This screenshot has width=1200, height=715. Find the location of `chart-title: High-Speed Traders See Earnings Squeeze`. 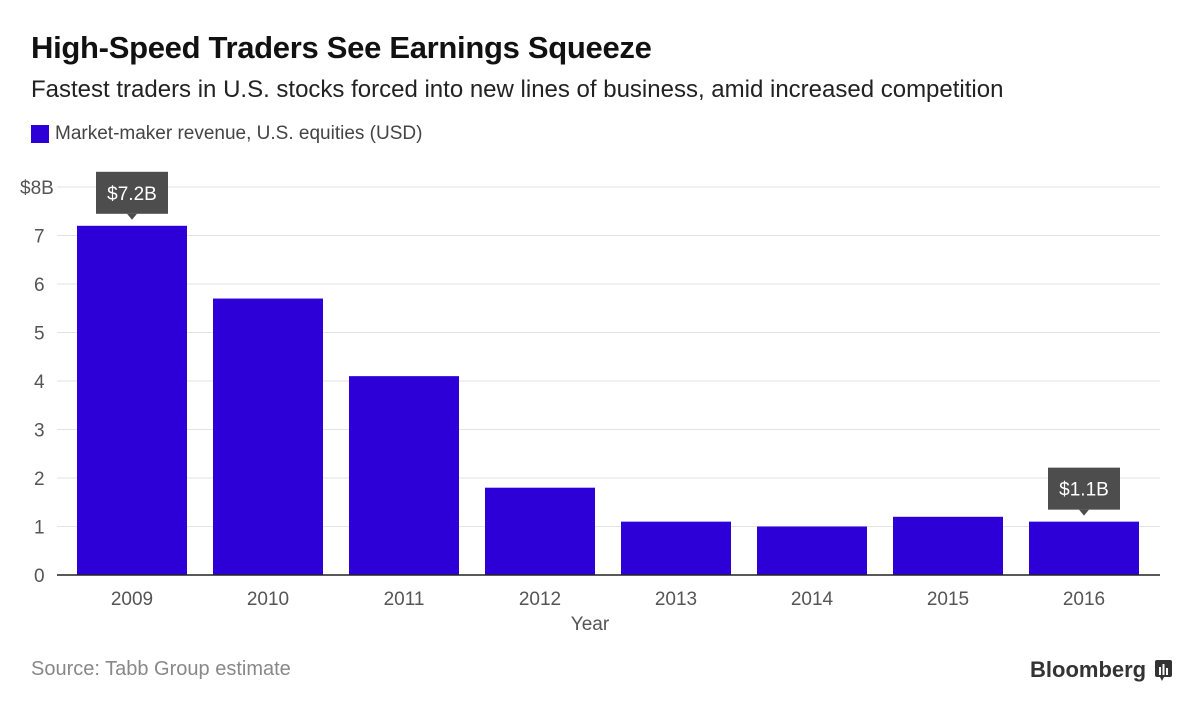

chart-title: High-Speed Traders See Earnings Squeeze is located at coordinates (341, 47).